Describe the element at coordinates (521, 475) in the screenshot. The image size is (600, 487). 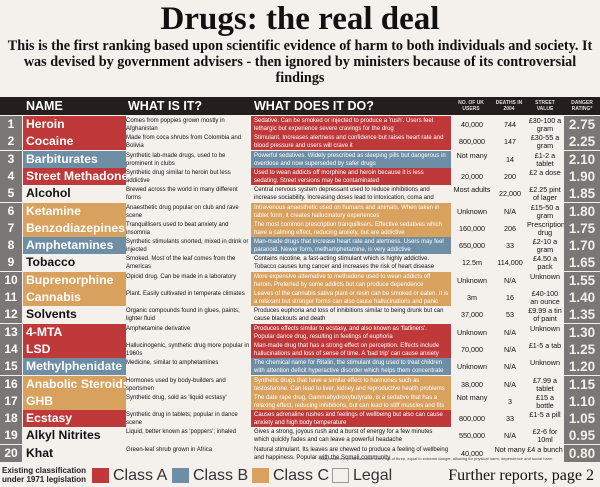
I see `further-reports: Further reports, page 2` at that location.